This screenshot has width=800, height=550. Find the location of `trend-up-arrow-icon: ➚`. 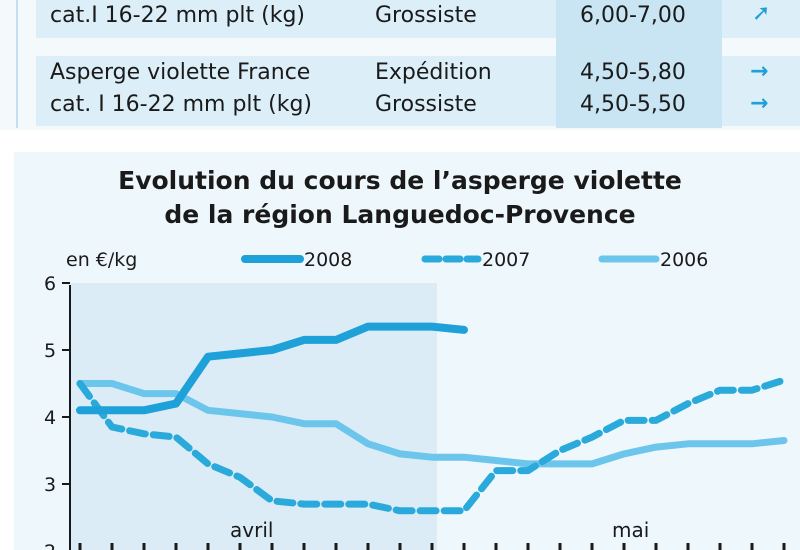

trend-up-arrow-icon: ➚ is located at coordinates (761, 13).